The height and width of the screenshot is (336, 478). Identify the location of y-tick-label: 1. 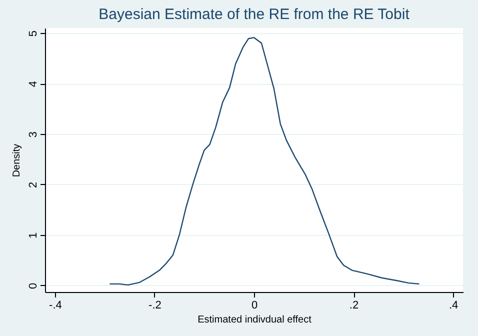
(34, 235).